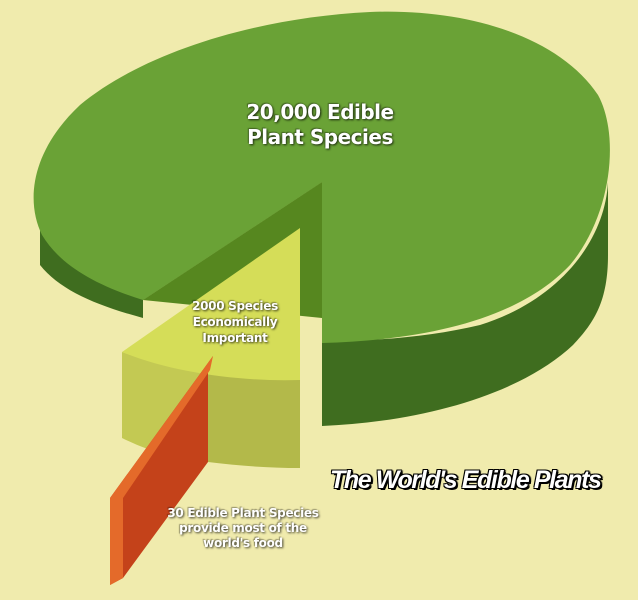  I want to click on slice-label-main: 20,000 Edible Plant Species, so click(320, 125).